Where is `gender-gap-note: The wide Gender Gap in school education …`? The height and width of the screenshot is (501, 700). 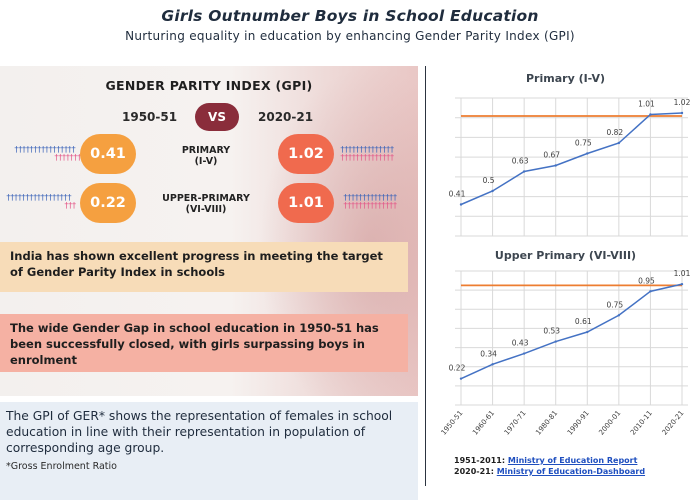
gender-gap-note: The wide Gender Gap in school education … is located at coordinates (204, 343).